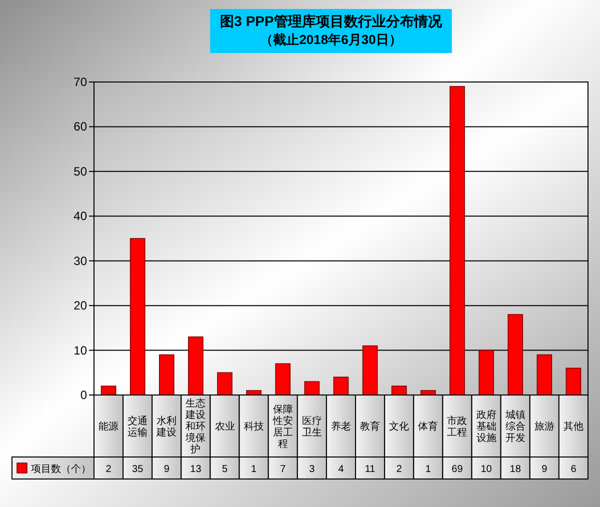 This screenshot has height=507, width=600. I want to click on y-tick-label: 30, so click(81, 261).